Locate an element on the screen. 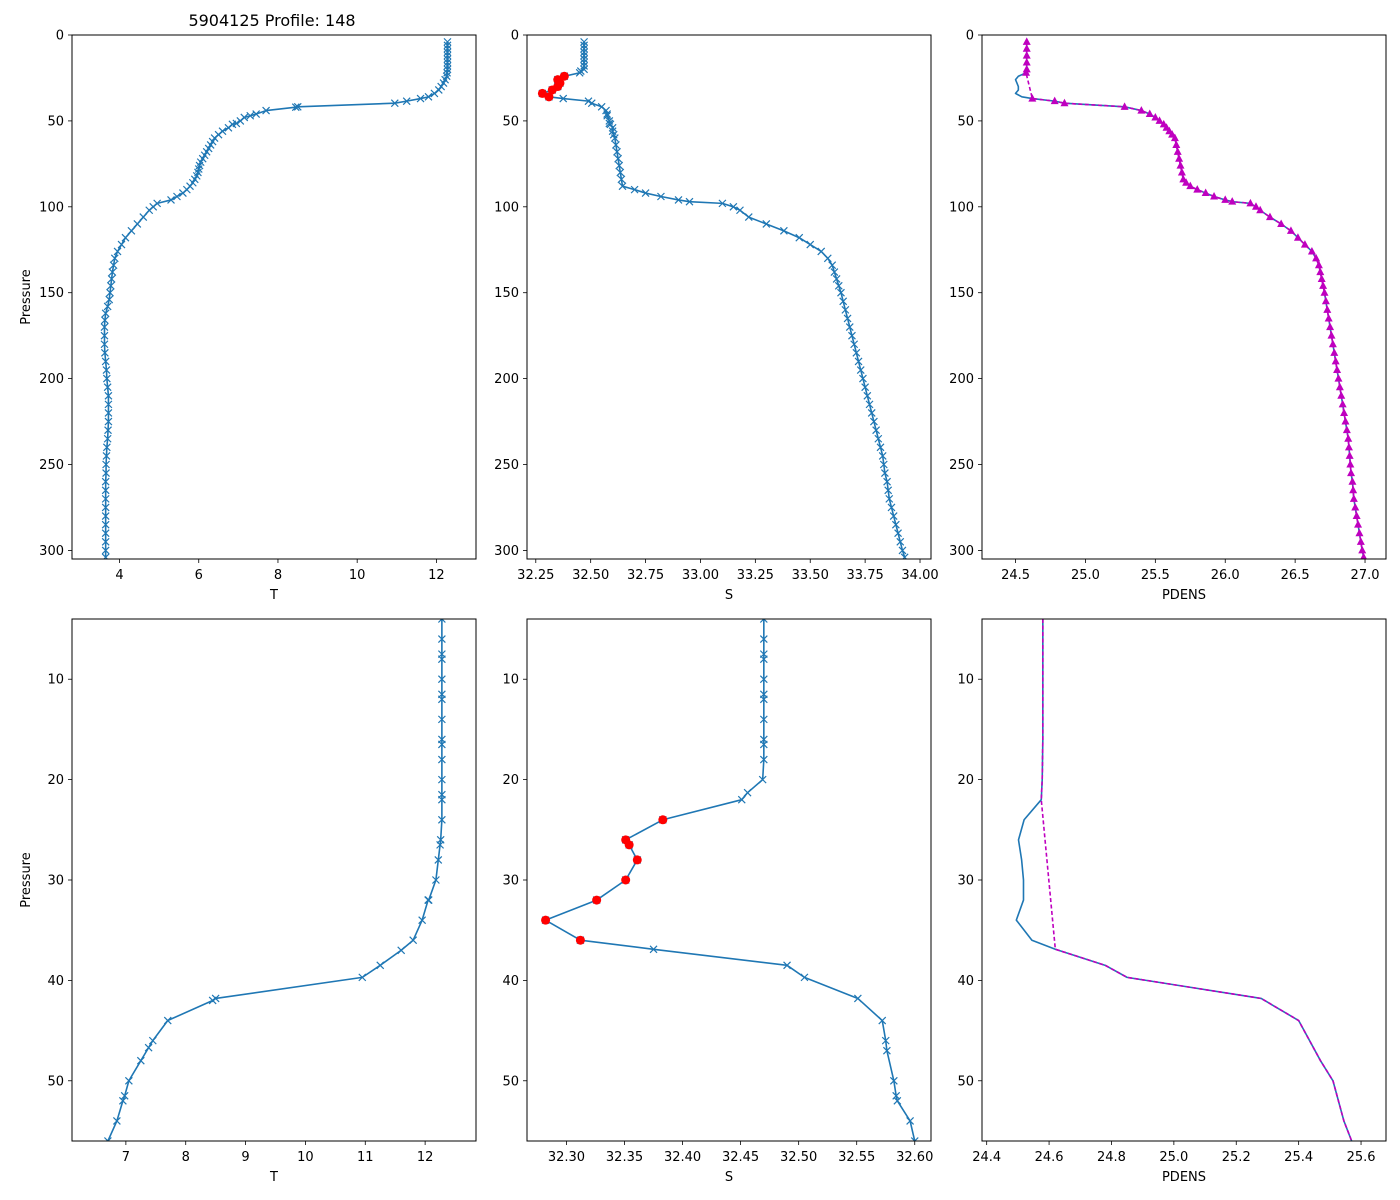 The height and width of the screenshot is (1200, 1400). x-tick-label: 7 is located at coordinates (126, 1157).